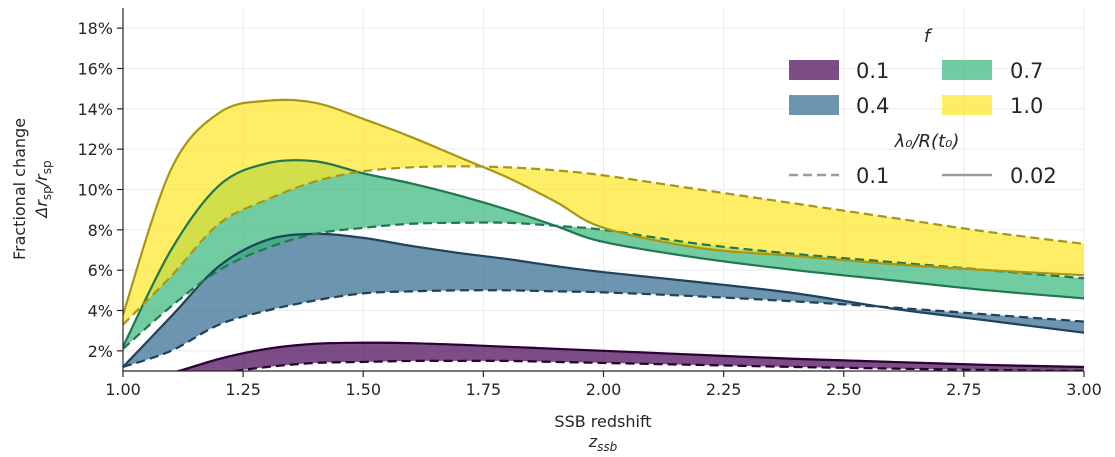  I want to click on legend-label-lambda-0.1: 0.1, so click(872, 176).